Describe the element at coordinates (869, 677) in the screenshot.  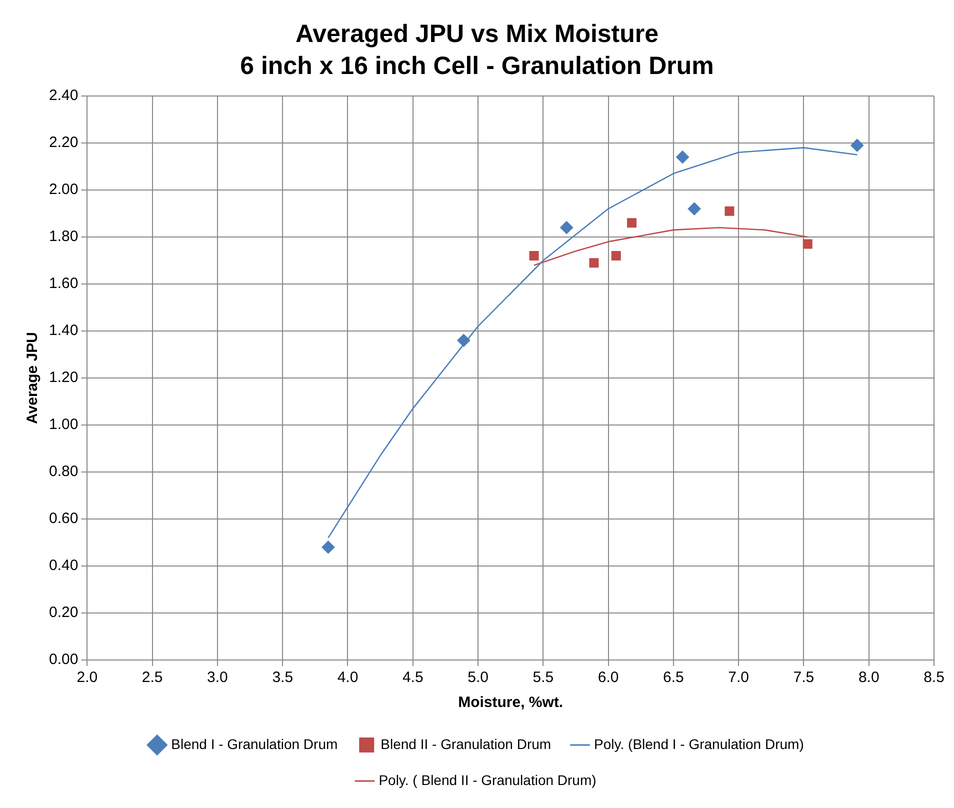
I see `x-tick-label: 8.0` at that location.